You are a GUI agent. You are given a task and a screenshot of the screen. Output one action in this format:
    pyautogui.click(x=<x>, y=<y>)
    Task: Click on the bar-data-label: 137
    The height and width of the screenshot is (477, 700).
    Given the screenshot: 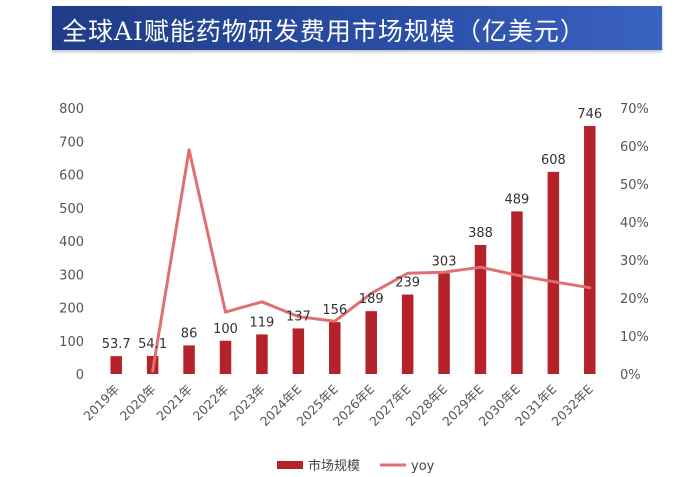 What is the action you would take?
    pyautogui.click(x=298, y=316)
    